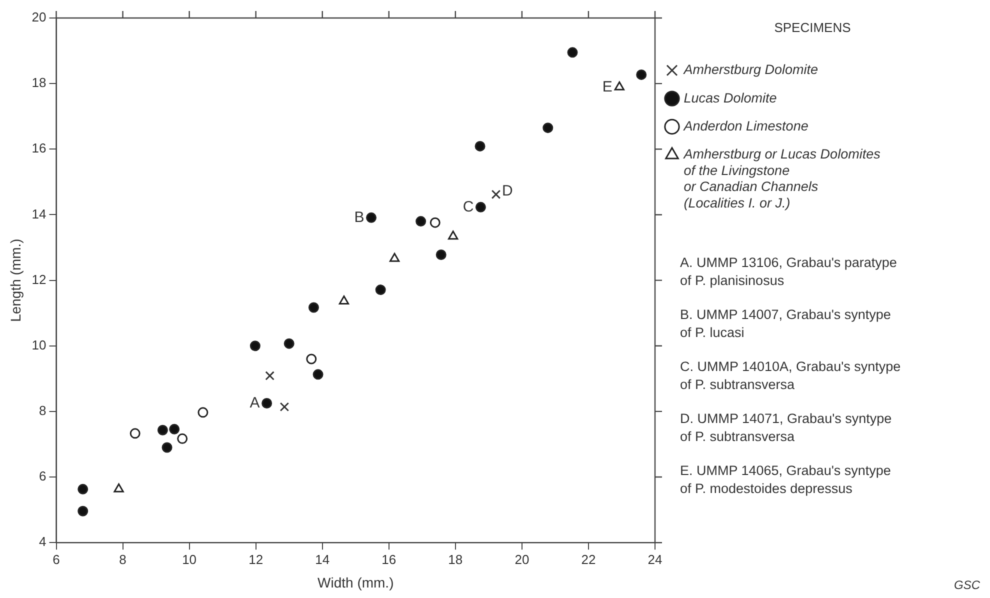 The height and width of the screenshot is (598, 990). Describe the element at coordinates (468, 207) in the screenshot. I see `annotation: C` at that location.